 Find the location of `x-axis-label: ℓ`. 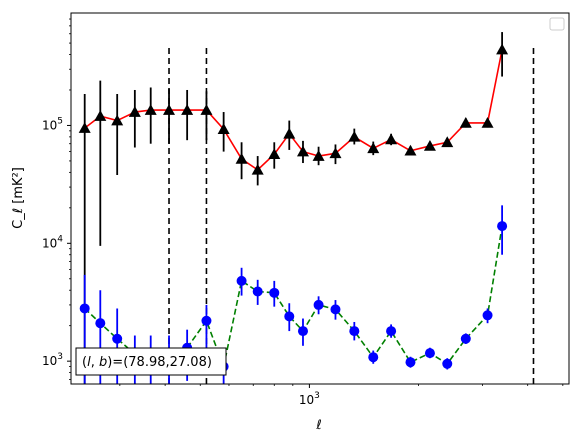

x-axis-label: ℓ is located at coordinates (318, 425).